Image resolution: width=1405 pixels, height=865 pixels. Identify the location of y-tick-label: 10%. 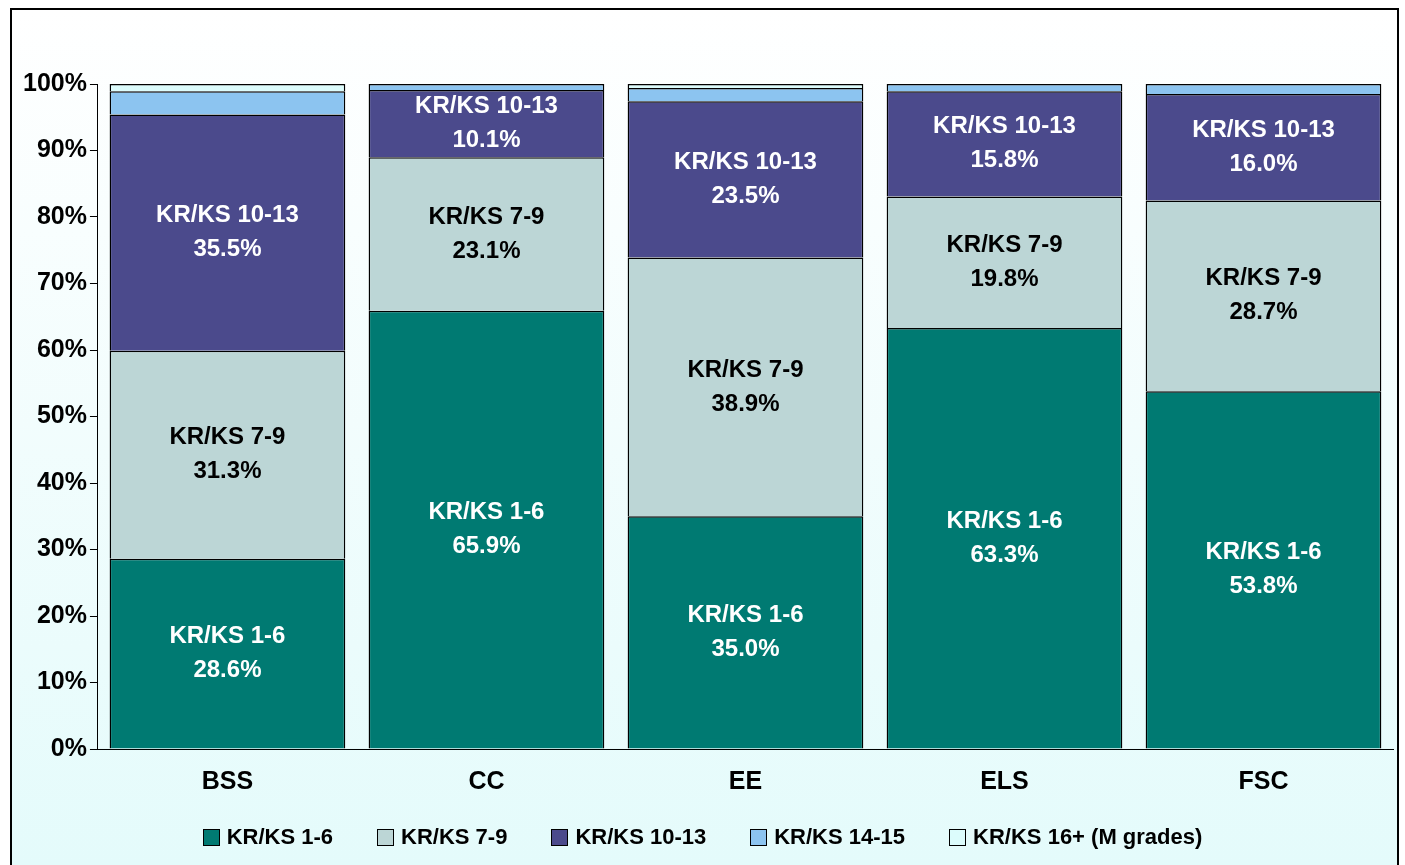
(61, 680).